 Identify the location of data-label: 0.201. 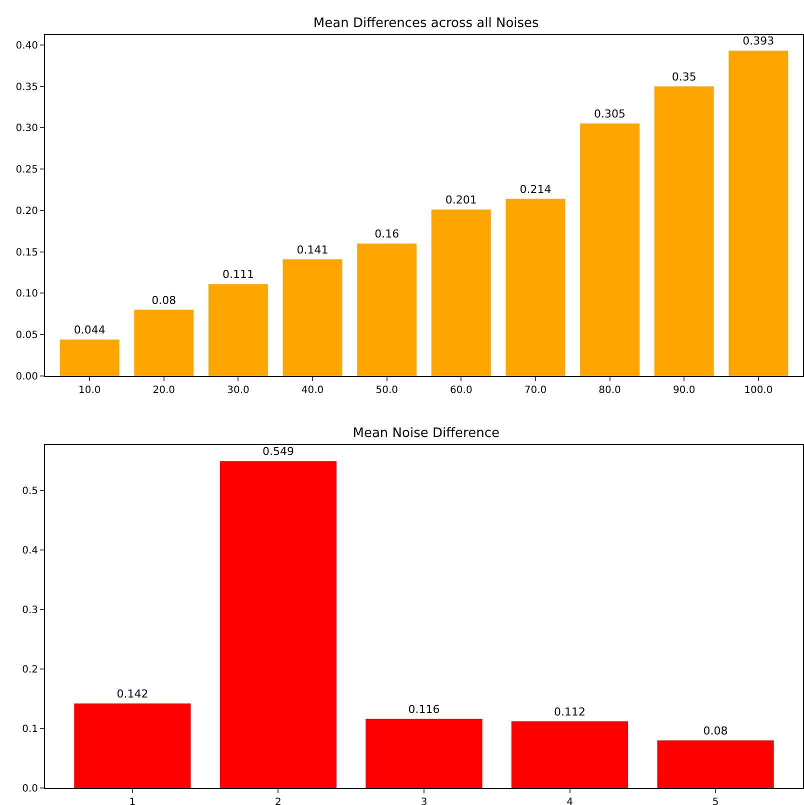
(461, 200).